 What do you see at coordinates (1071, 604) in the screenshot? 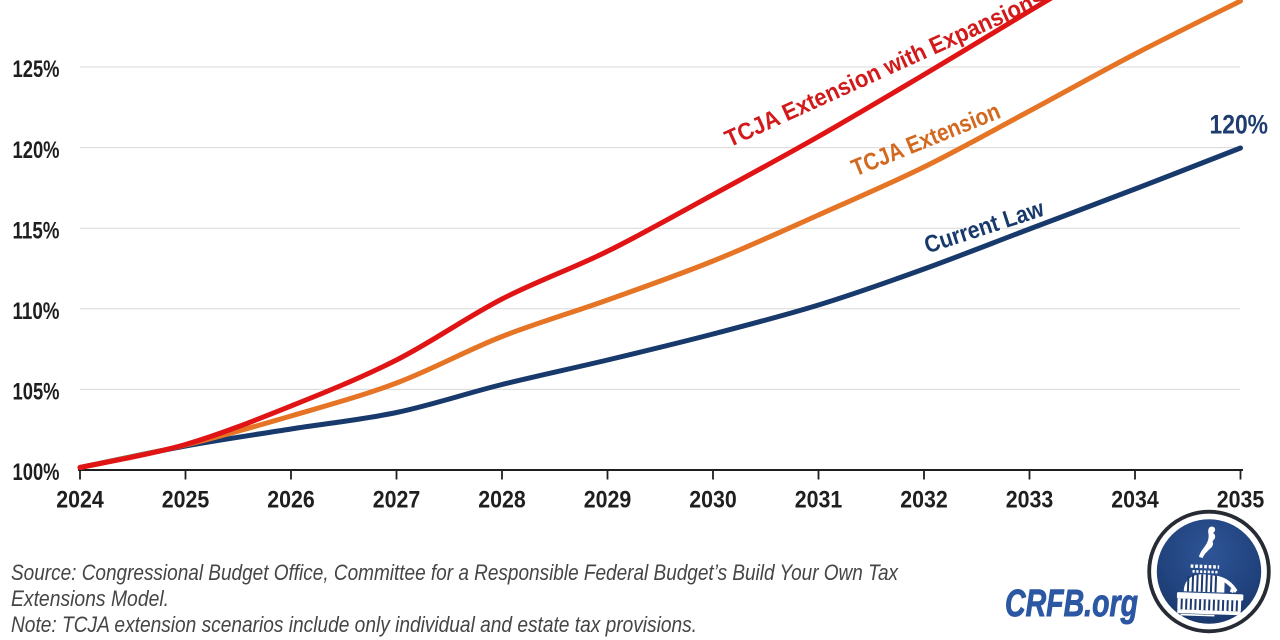
I see `svg-text: CRFB.org` at bounding box center [1071, 604].